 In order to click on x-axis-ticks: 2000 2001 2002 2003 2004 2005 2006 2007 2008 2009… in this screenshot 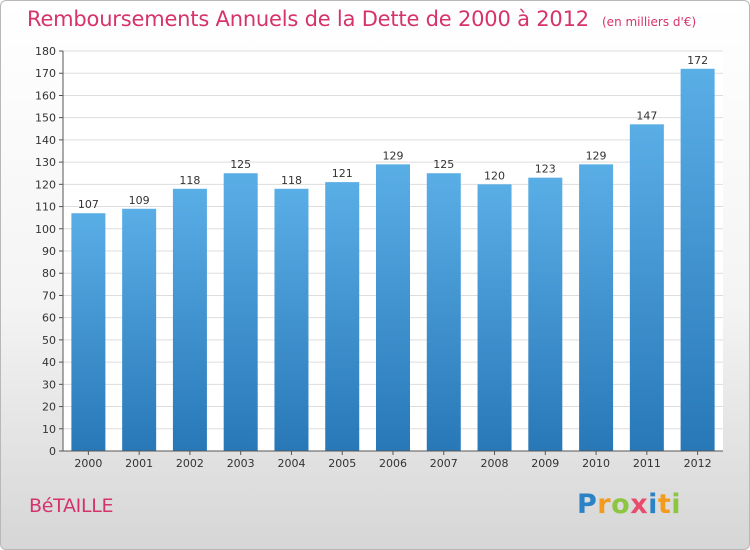, I will do `click(393, 460)`.